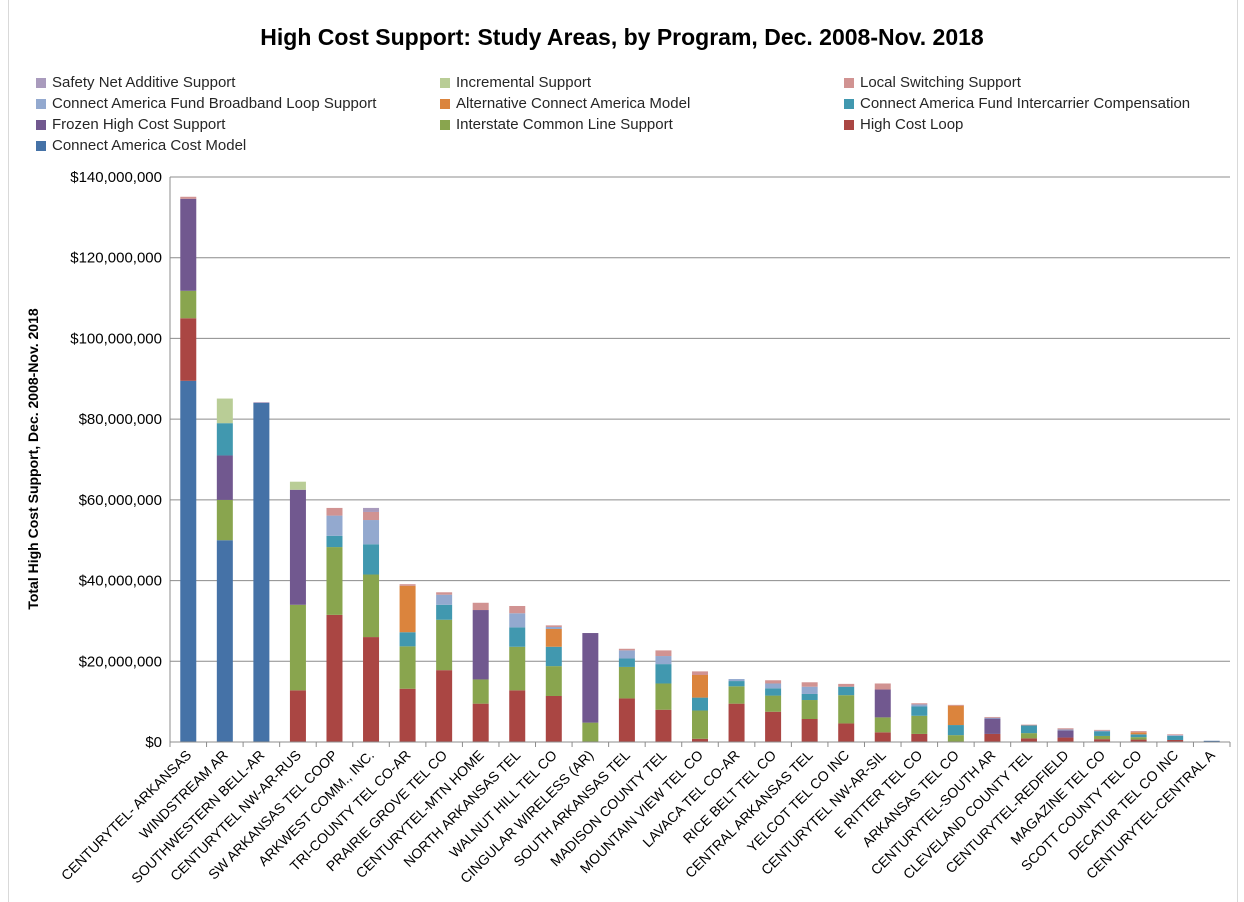  Describe the element at coordinates (116, 258) in the screenshot. I see `y-tick-label: $120,000,000` at that location.